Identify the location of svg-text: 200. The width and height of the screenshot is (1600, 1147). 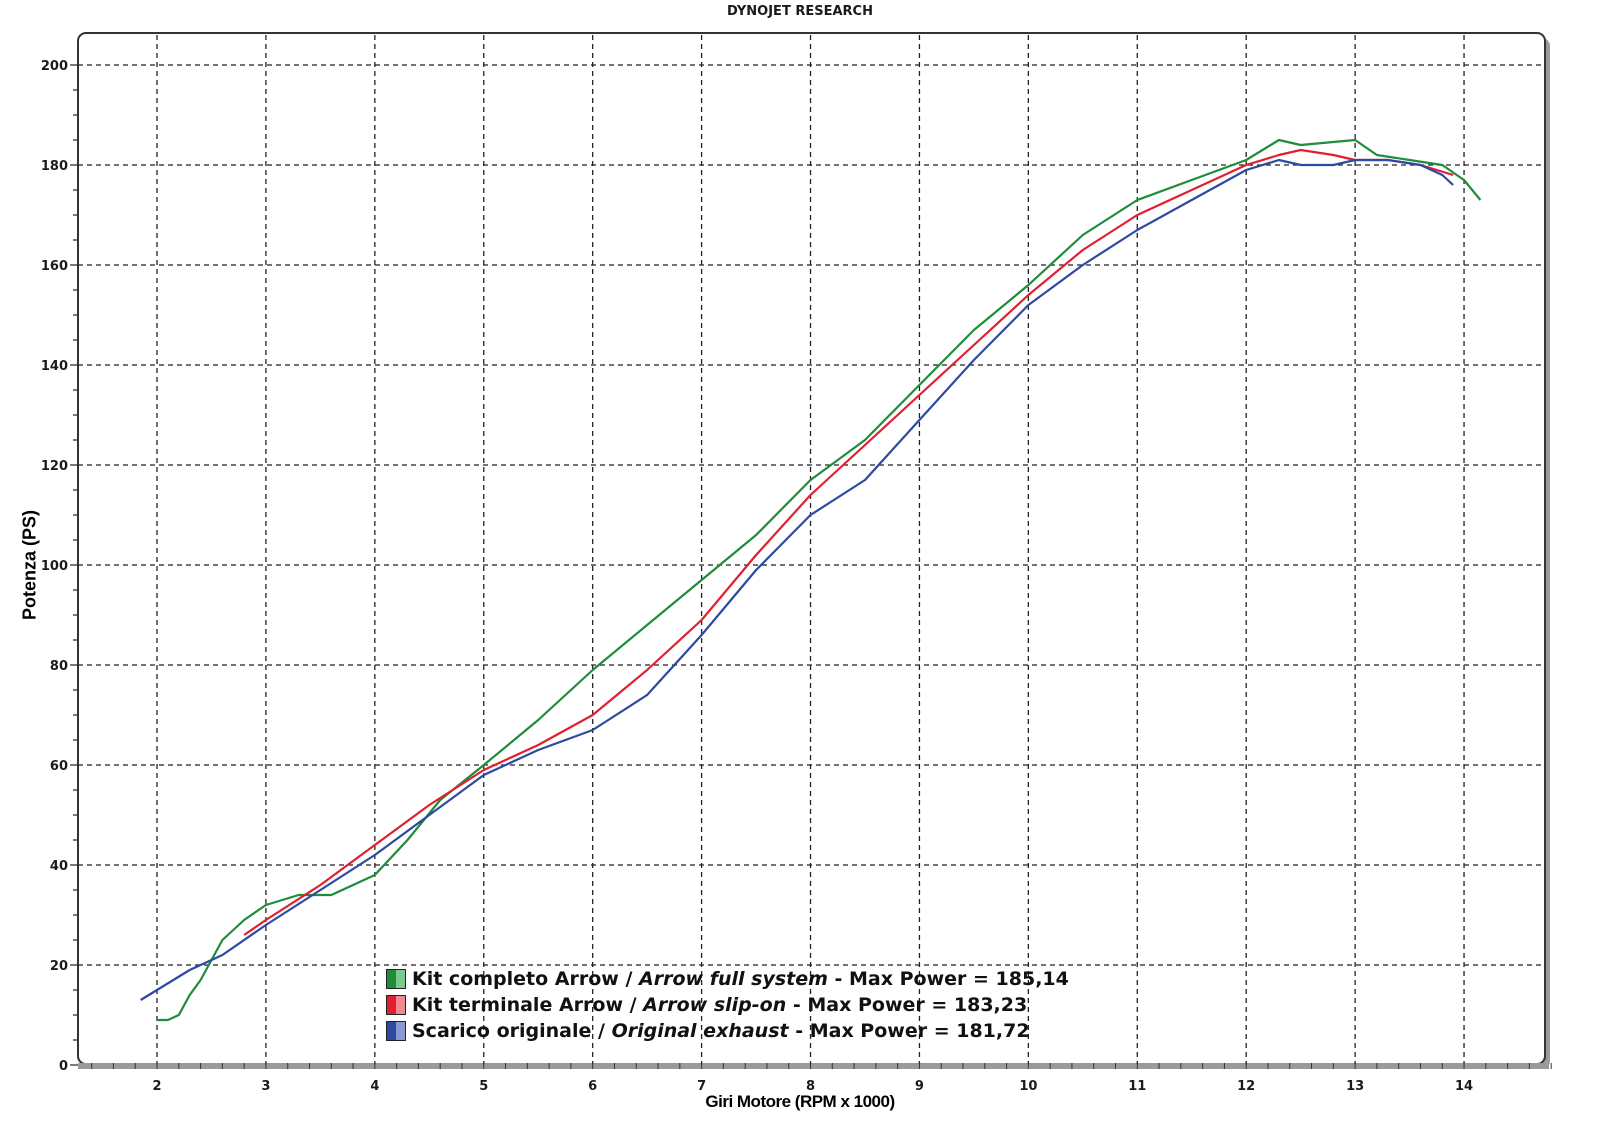
(54, 66).